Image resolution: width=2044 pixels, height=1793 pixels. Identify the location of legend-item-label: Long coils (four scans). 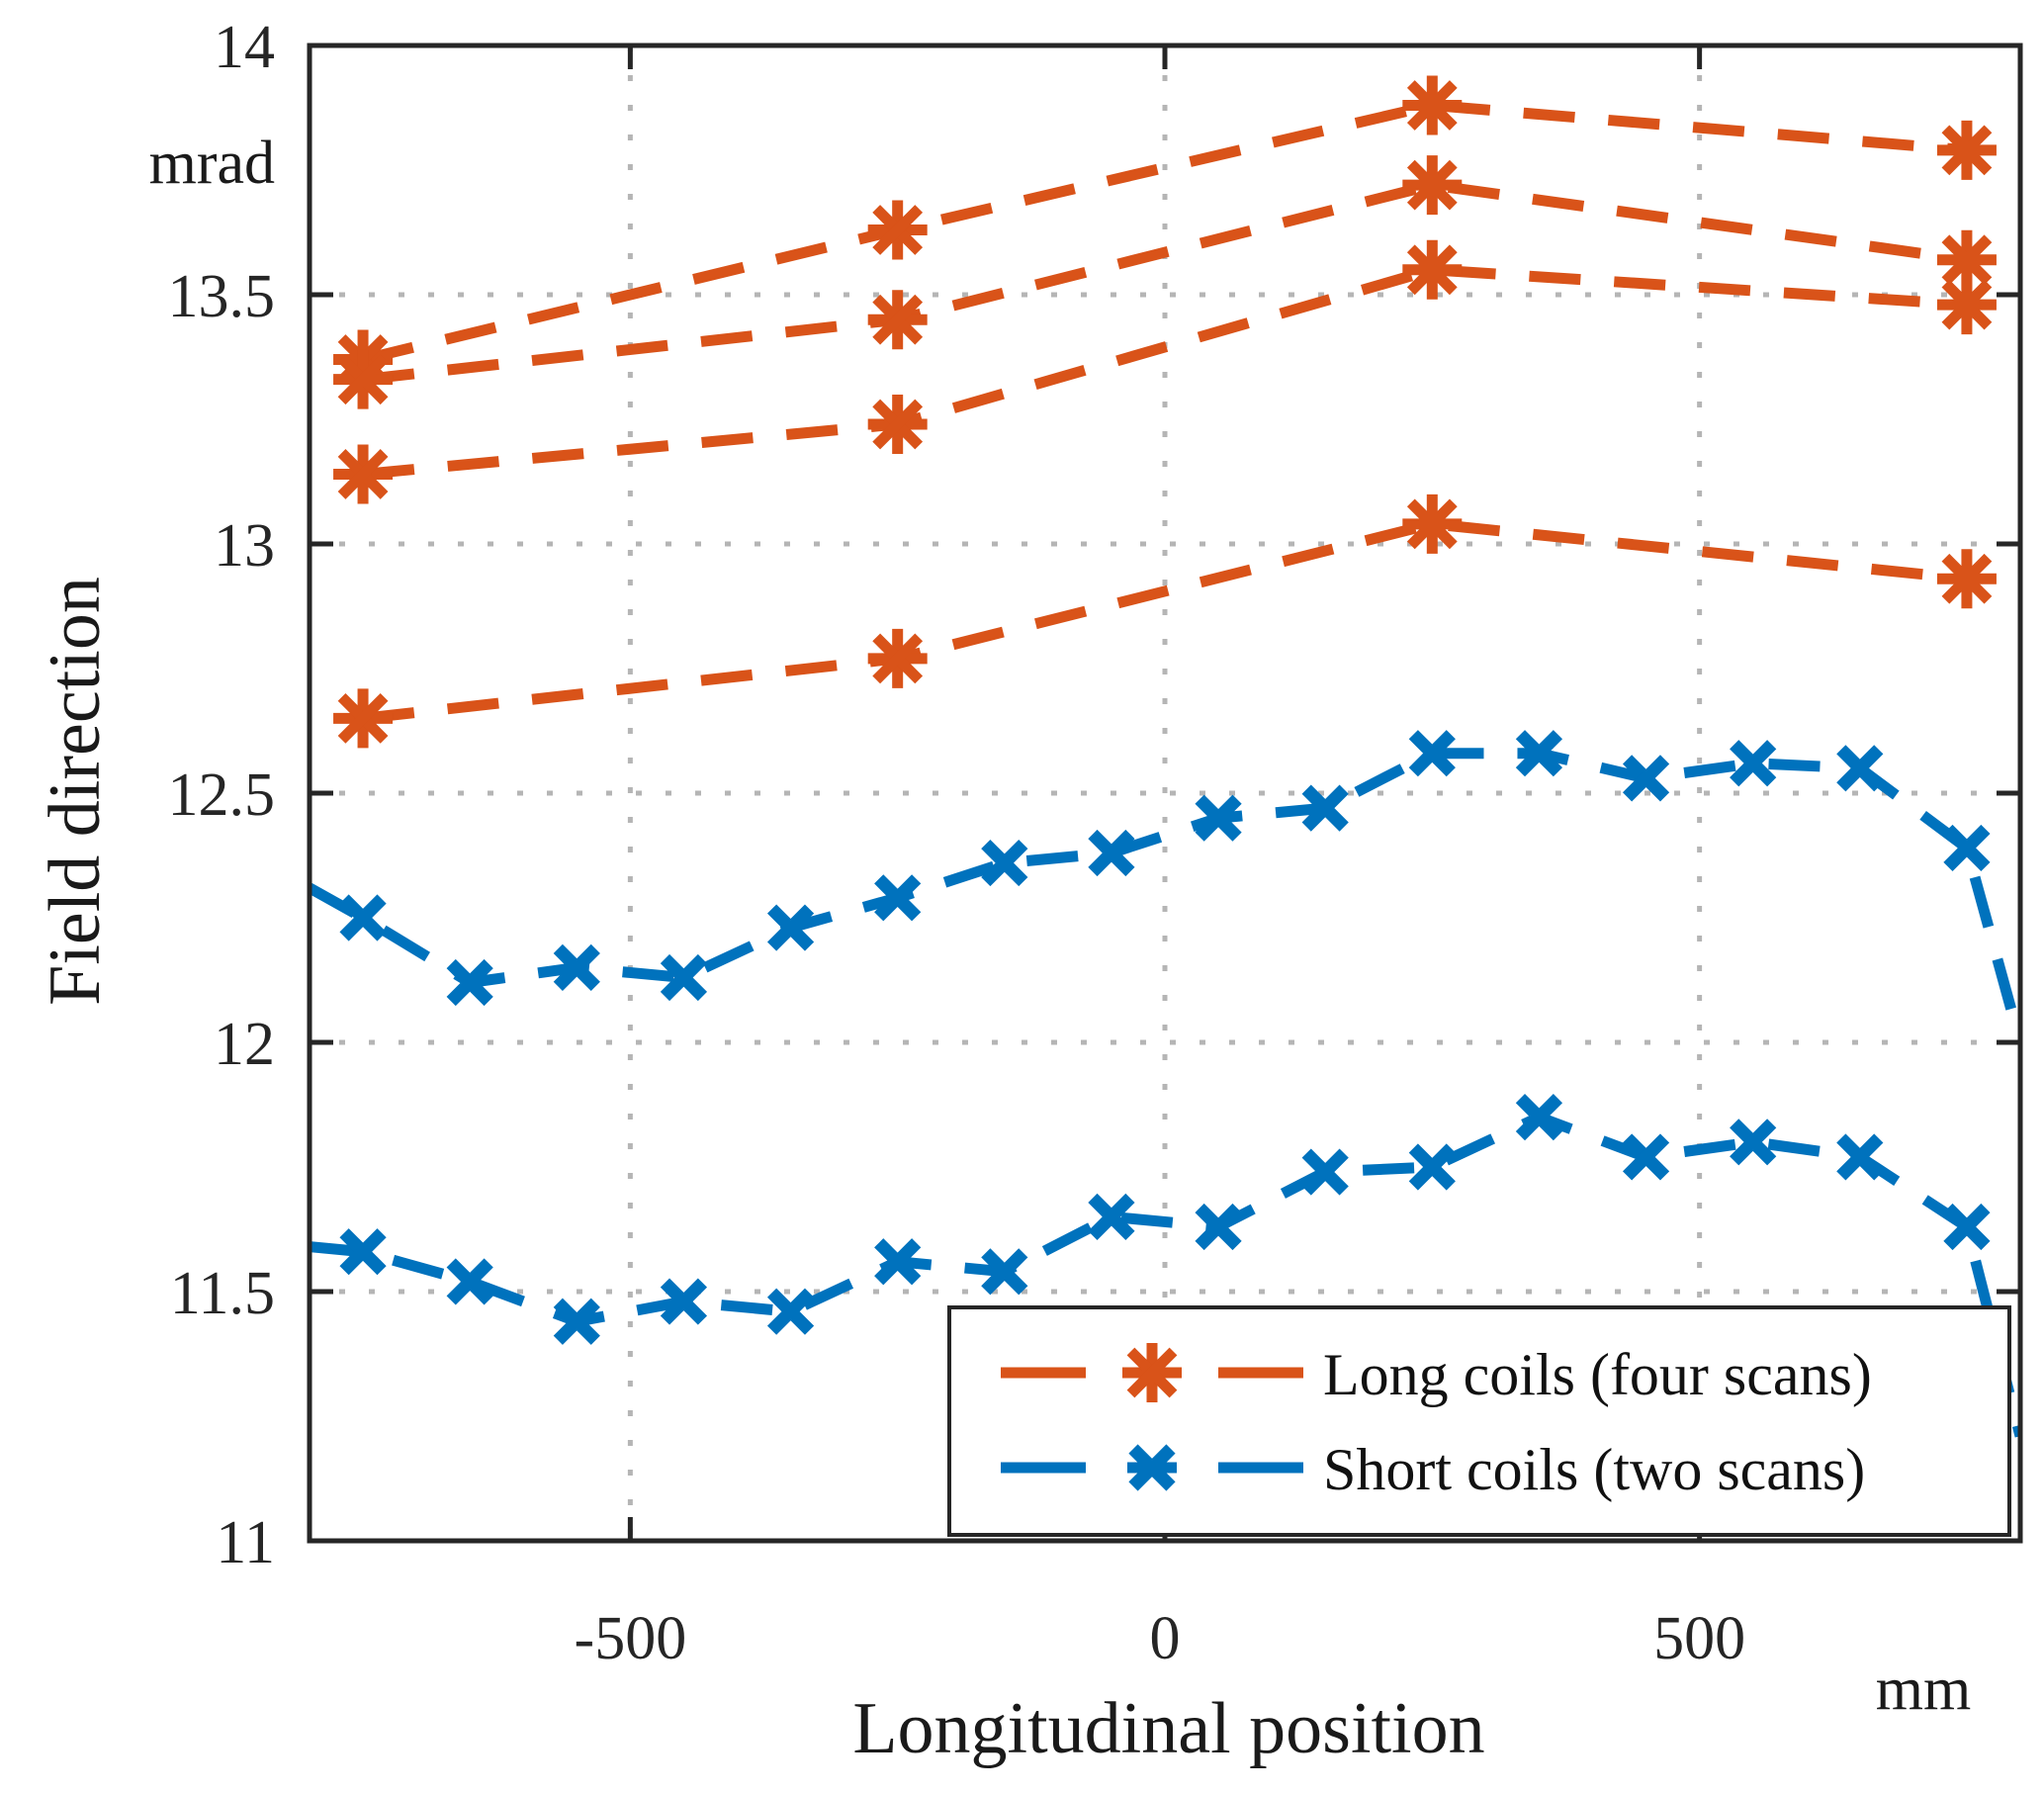
(1597, 1374).